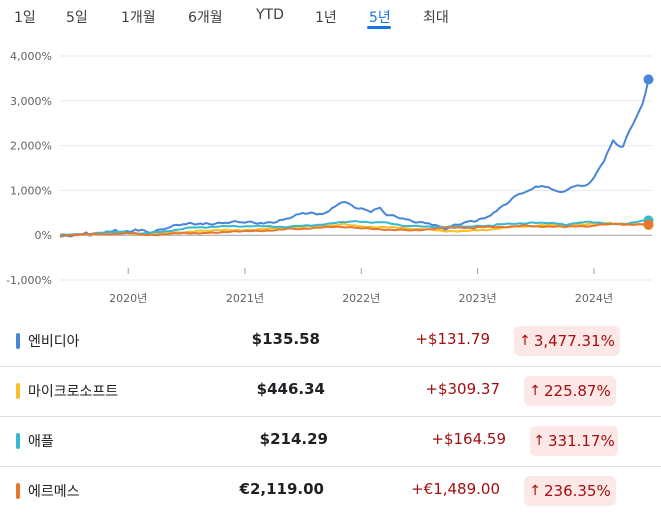  What do you see at coordinates (361, 286) in the screenshot?
I see `x-axis: 2020년 2021년 2022년 2023년 2024년` at bounding box center [361, 286].